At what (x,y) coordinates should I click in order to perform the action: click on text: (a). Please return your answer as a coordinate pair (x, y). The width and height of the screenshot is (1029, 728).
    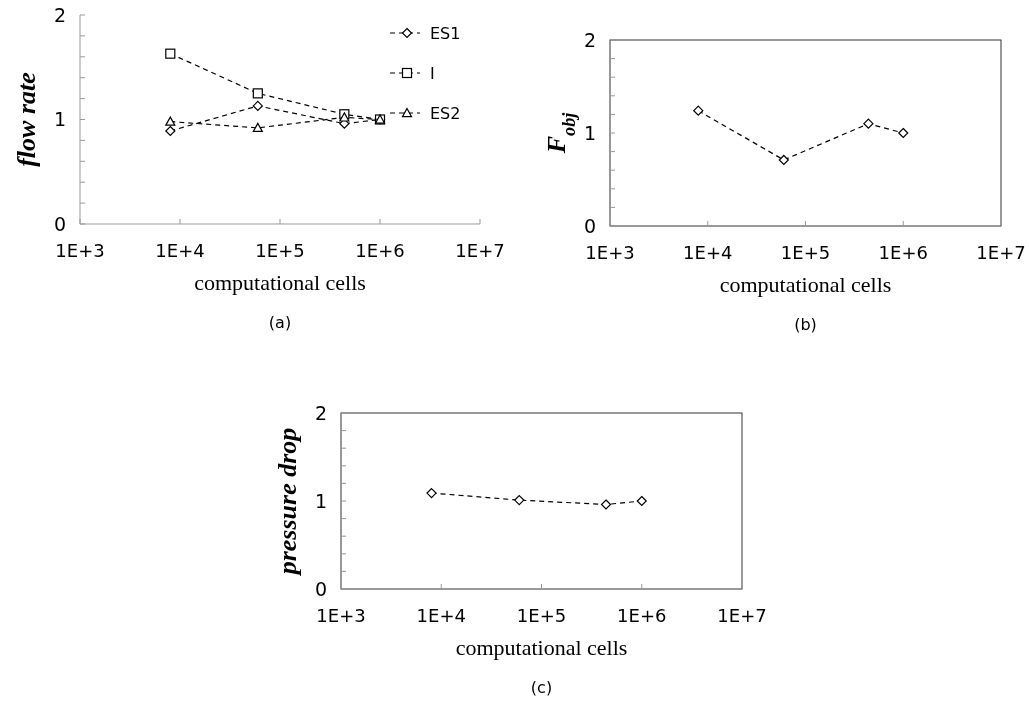
    Looking at the image, I should click on (280, 322).